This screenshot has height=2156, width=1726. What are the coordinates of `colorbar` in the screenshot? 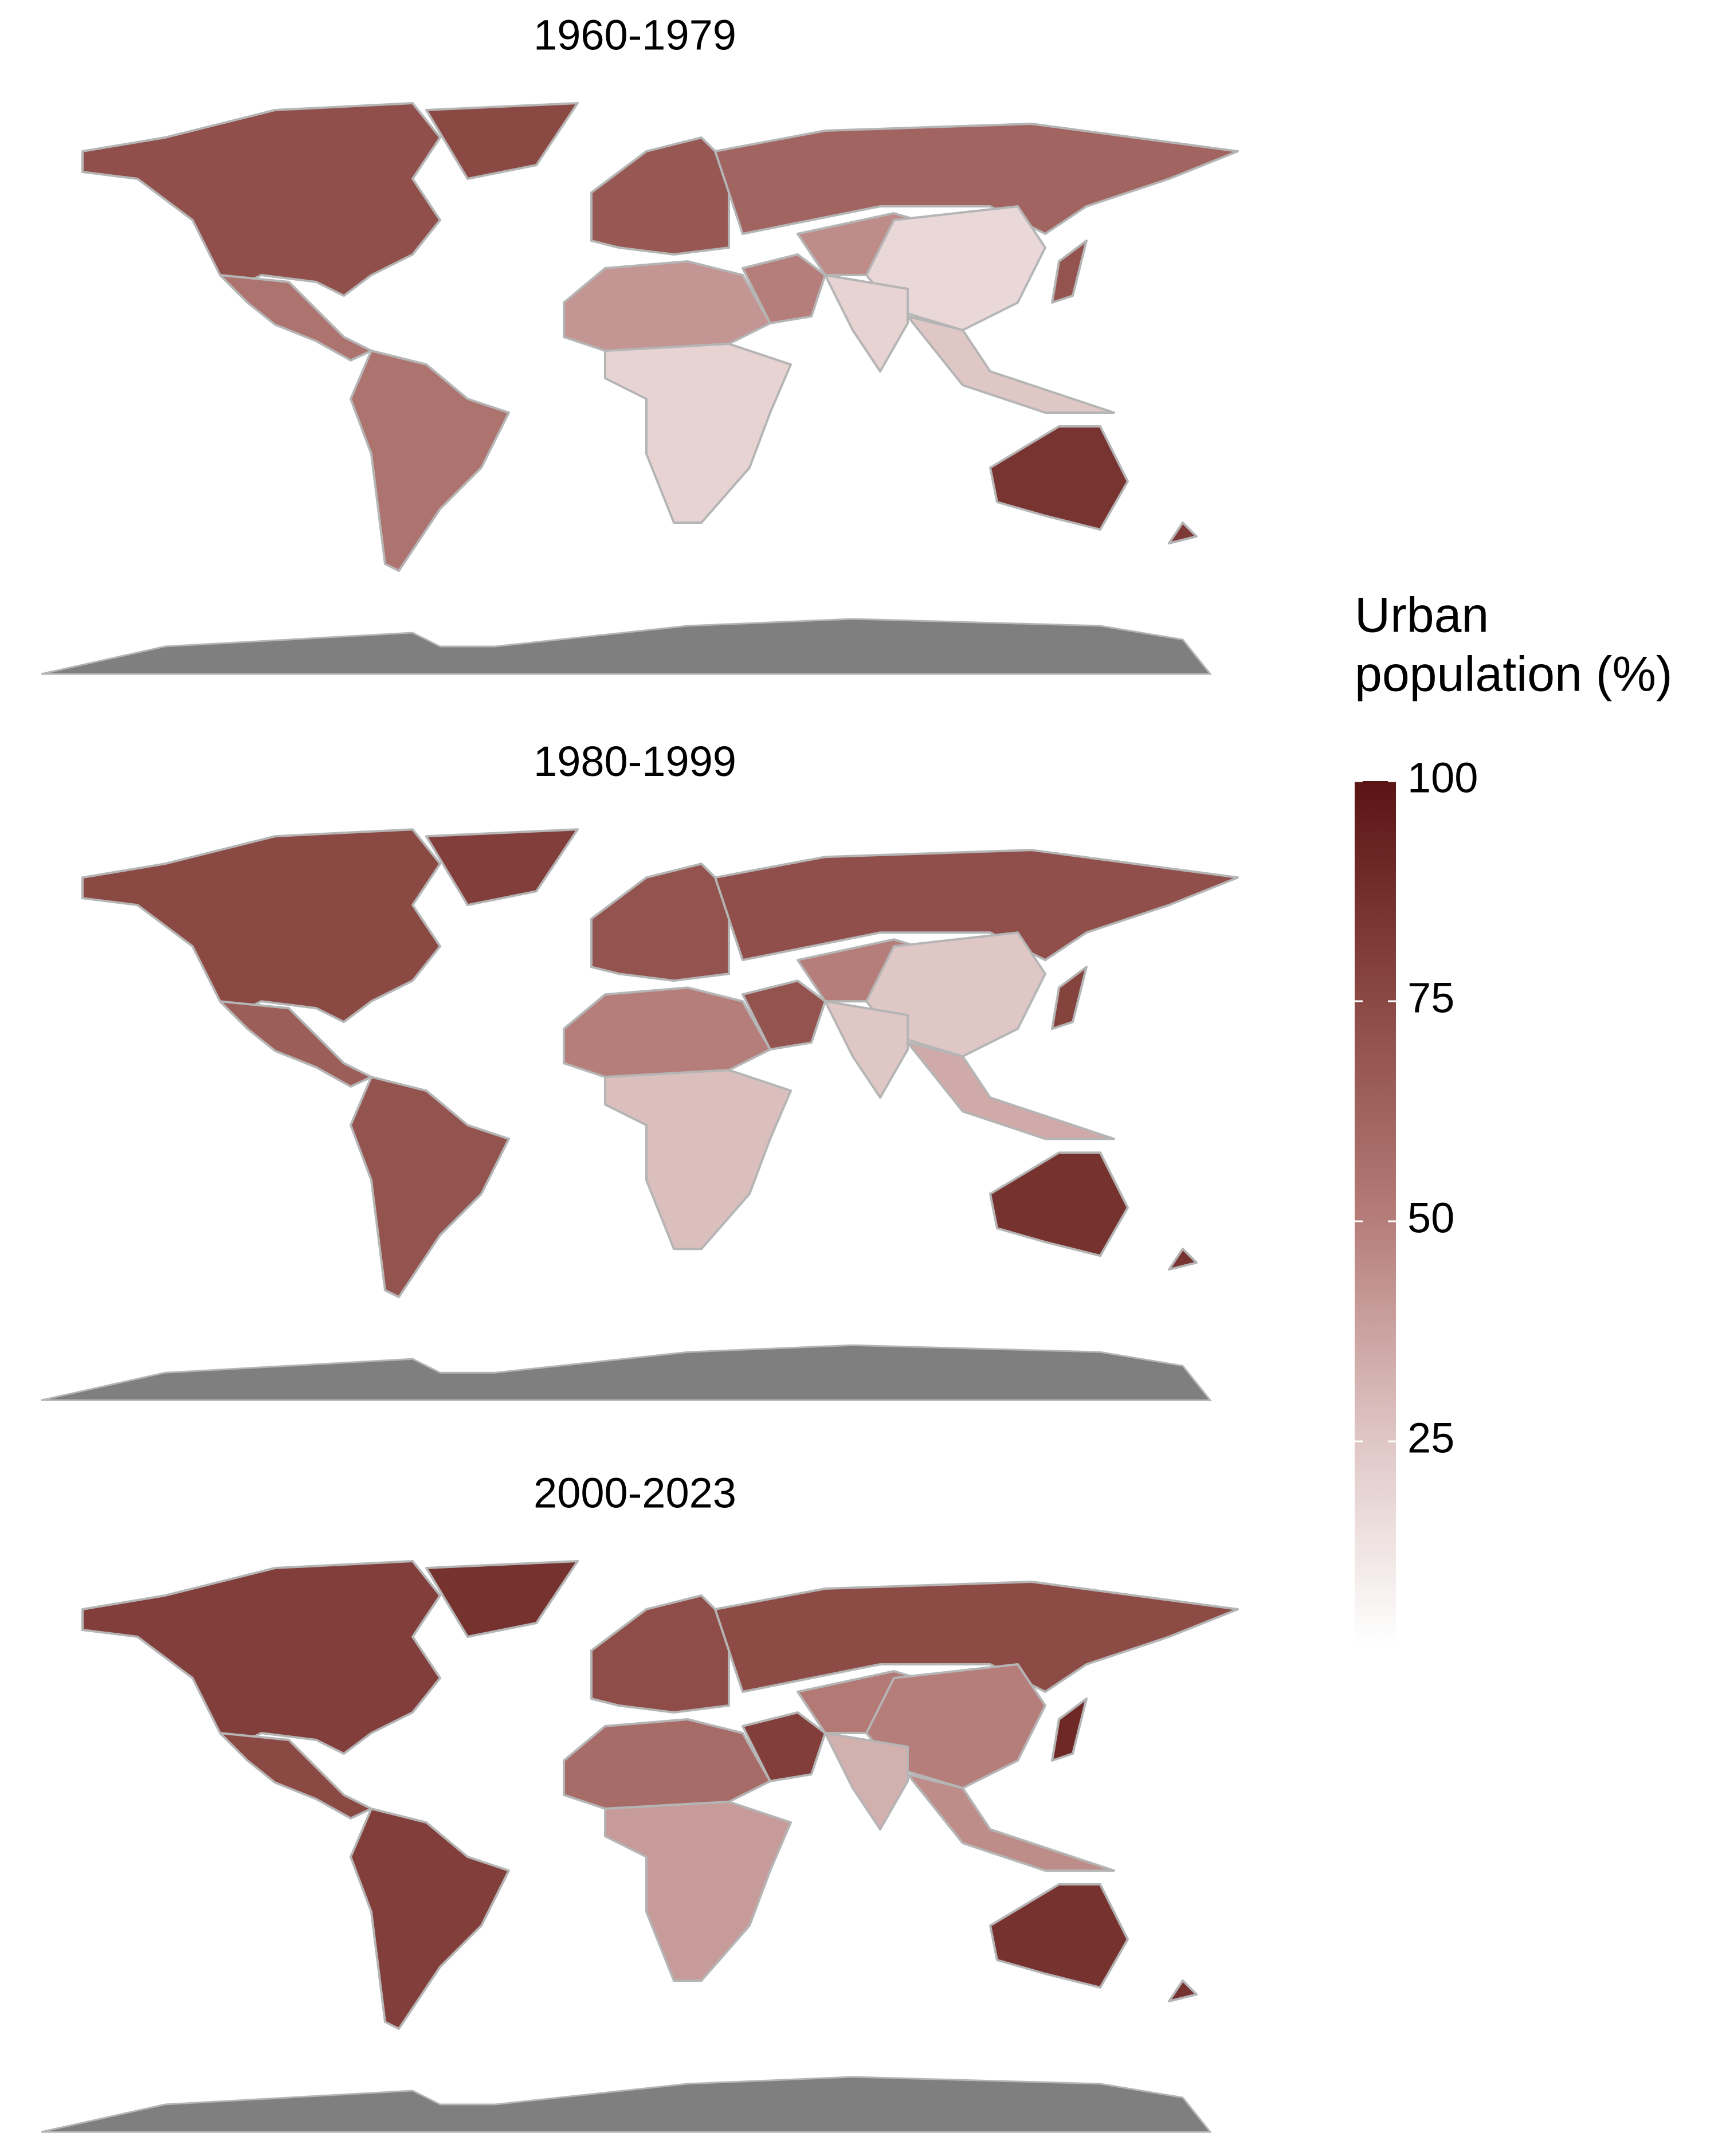 It's located at (1376, 1212).